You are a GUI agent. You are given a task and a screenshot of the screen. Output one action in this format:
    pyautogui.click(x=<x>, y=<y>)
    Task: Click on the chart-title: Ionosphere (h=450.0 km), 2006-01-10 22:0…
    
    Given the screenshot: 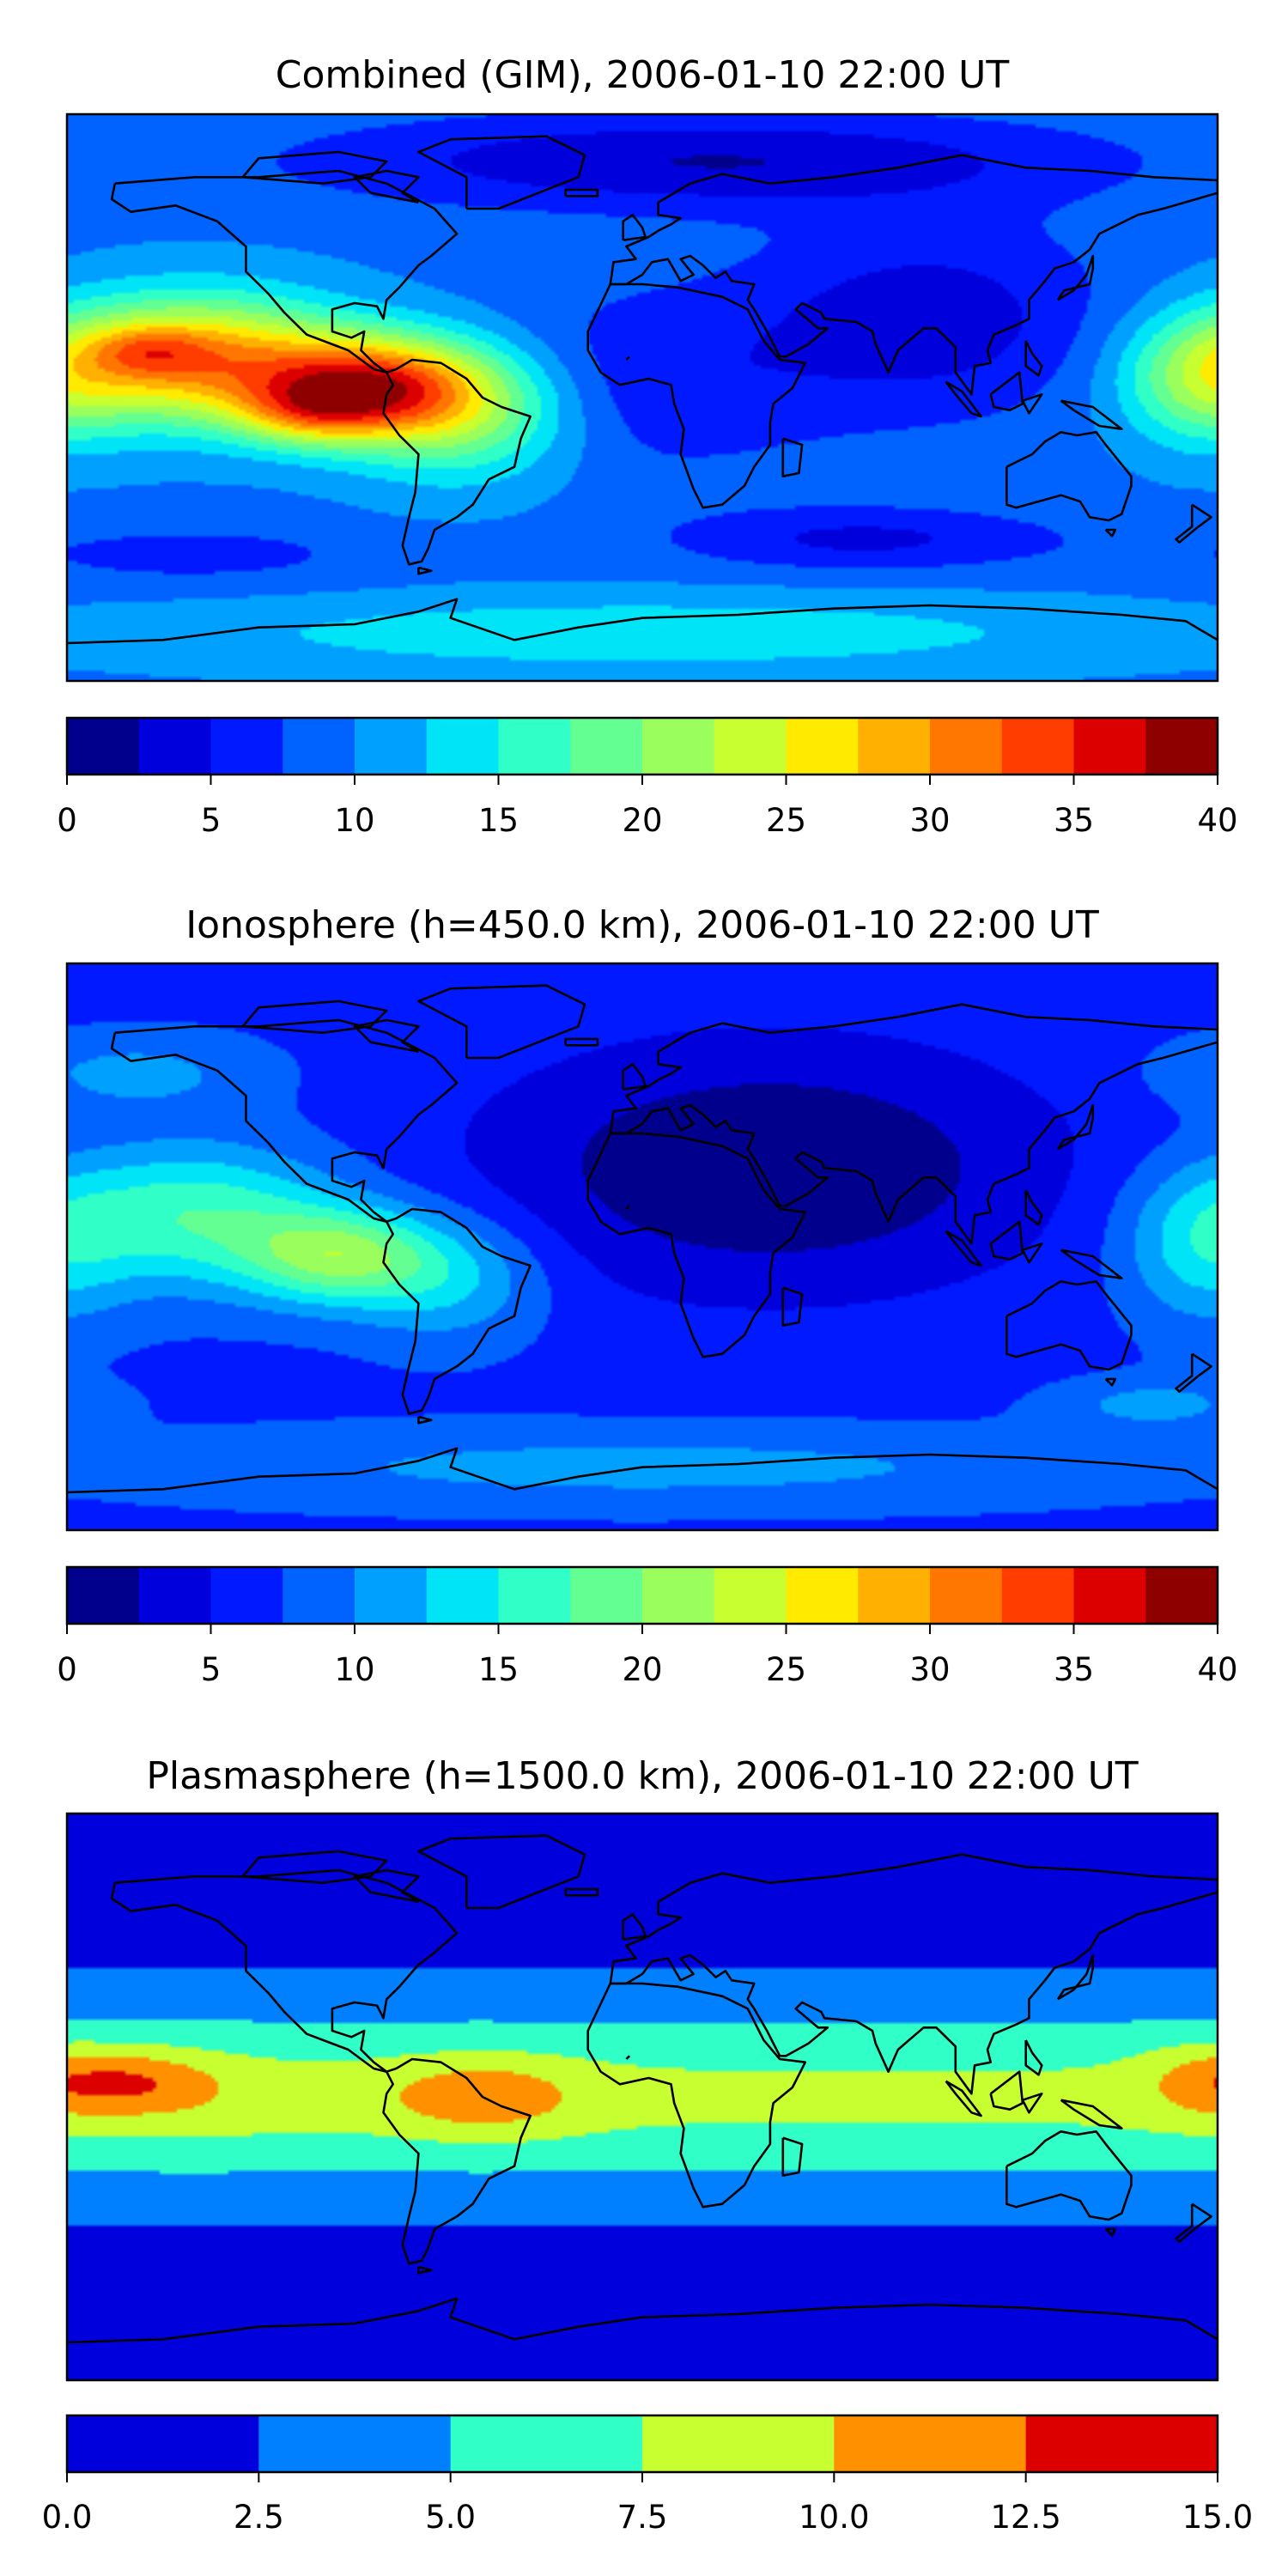 What is the action you would take?
    pyautogui.click(x=642, y=925)
    